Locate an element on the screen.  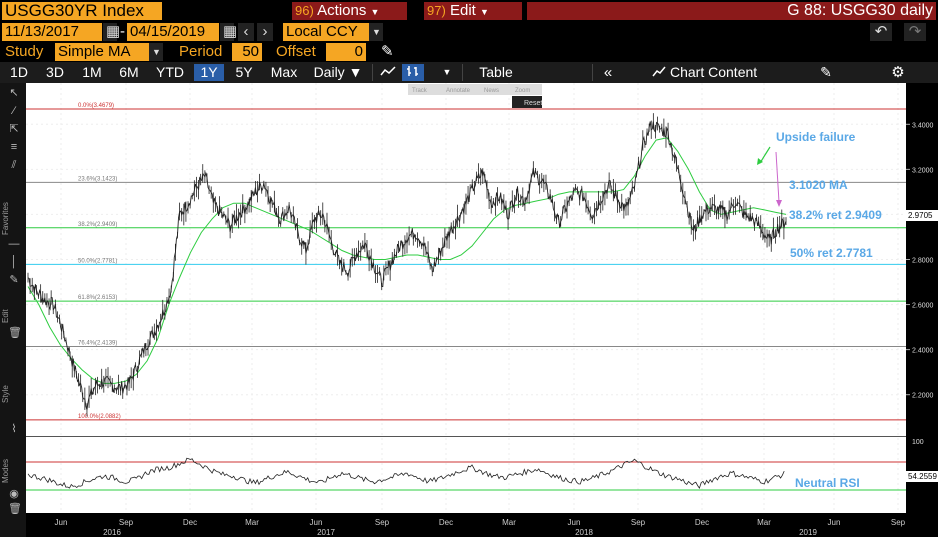
frequency-select: Daily ▼ is located at coordinates (338, 72).